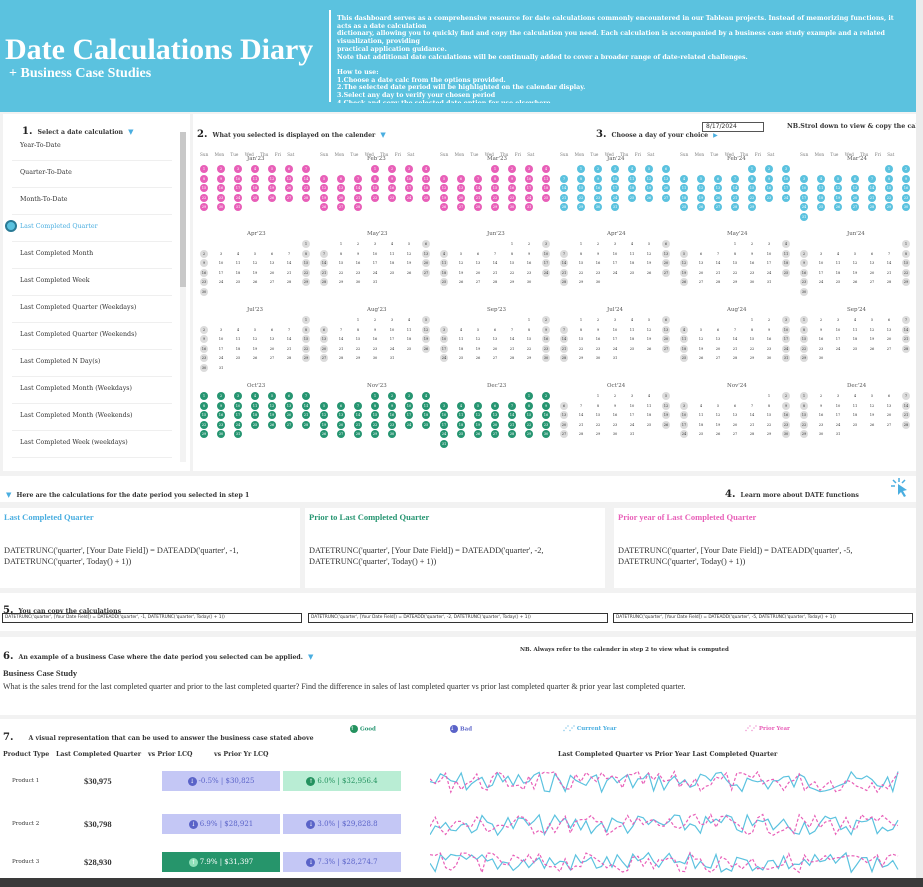 This screenshot has width=923, height=887. Describe the element at coordinates (769, 329) in the screenshot. I see `calendar-day: 9` at that location.